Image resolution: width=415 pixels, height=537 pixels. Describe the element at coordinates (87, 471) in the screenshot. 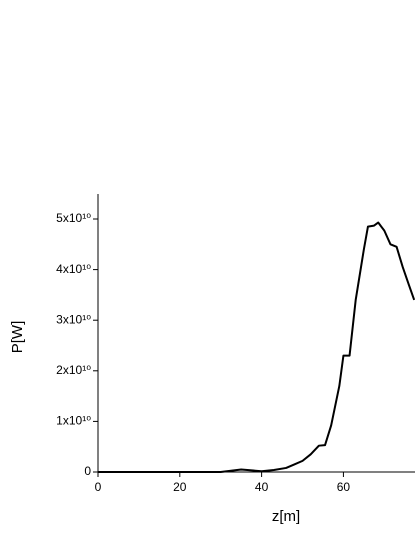

I see `y-tick-label: 0` at that location.